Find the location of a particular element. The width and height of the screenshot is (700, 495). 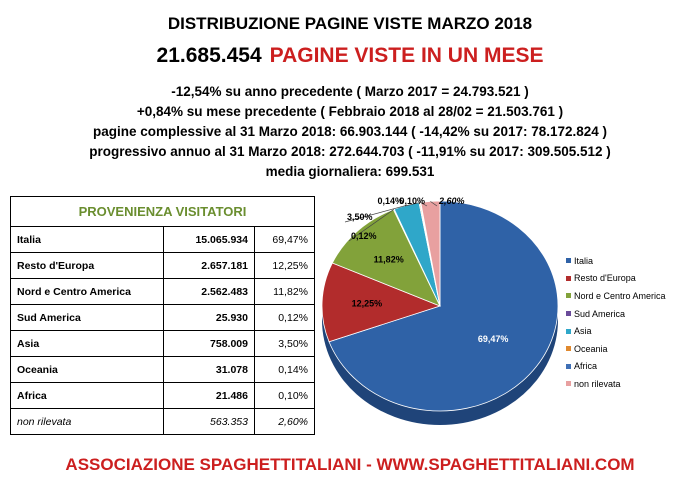

row-value: 21.486 is located at coordinates (209, 395).